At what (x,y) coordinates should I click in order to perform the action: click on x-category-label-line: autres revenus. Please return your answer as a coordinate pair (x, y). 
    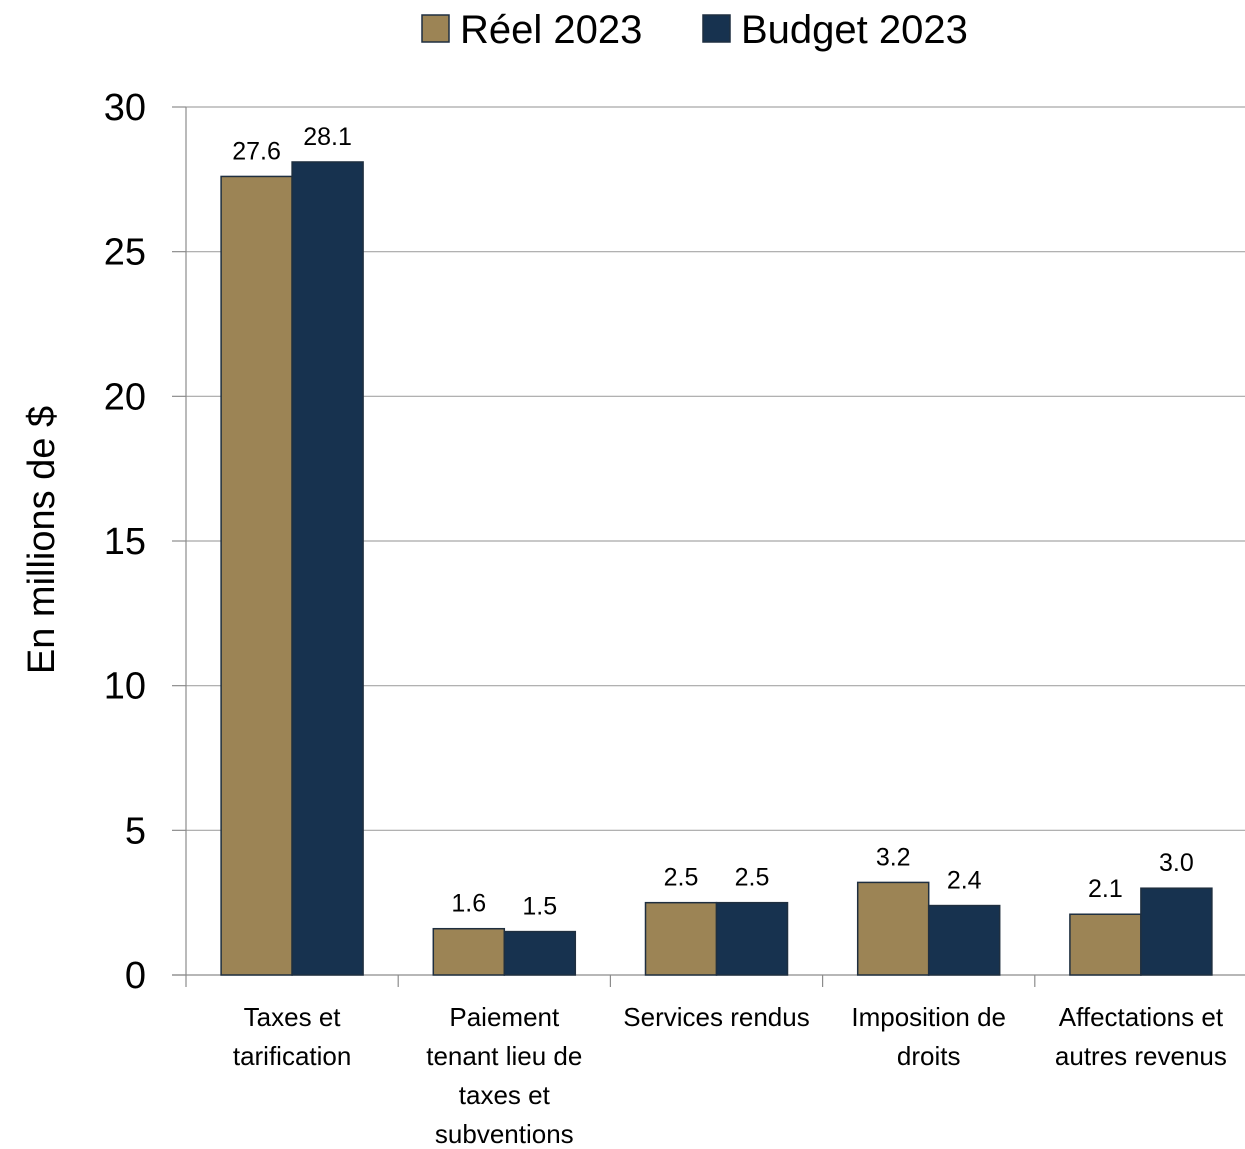
    Looking at the image, I should click on (1141, 1056).